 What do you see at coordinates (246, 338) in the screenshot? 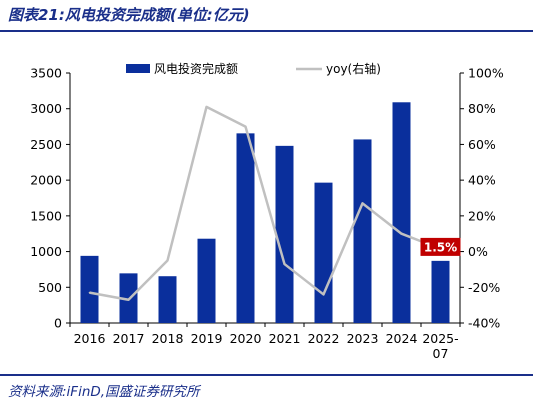
I see `x-tick-label: 2020` at bounding box center [246, 338].